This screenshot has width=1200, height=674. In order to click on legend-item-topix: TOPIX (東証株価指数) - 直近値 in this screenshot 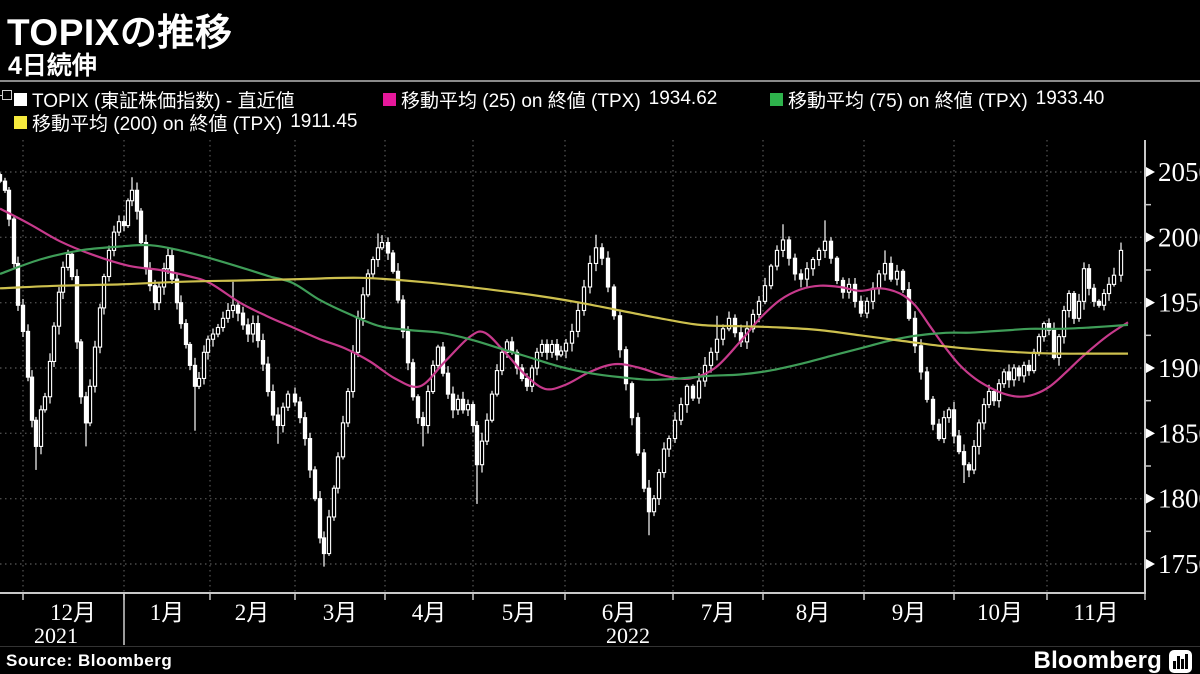, I will do `click(158, 100)`.